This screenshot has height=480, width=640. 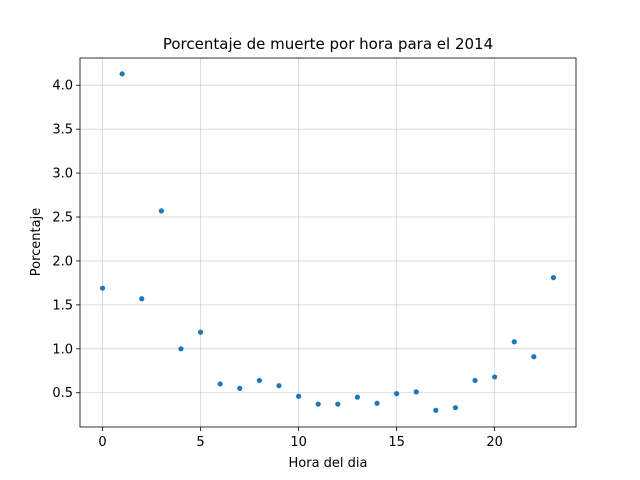 I want to click on y-tick-label: 2.5, so click(x=62, y=218).